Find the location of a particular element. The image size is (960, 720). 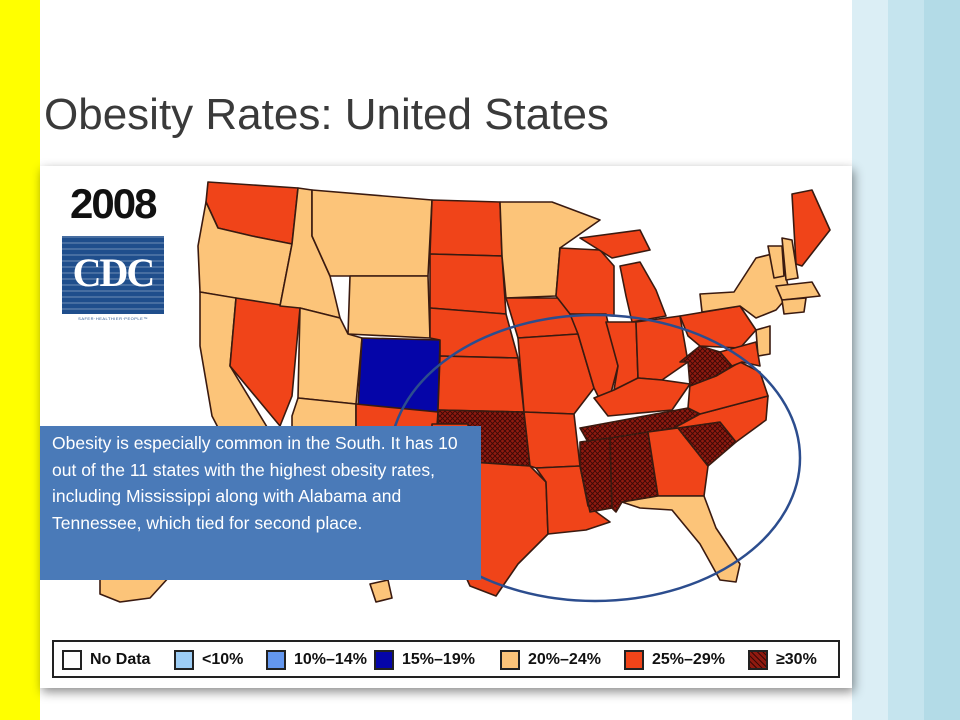

legend-item-no-data: No Data is located at coordinates (106, 660).